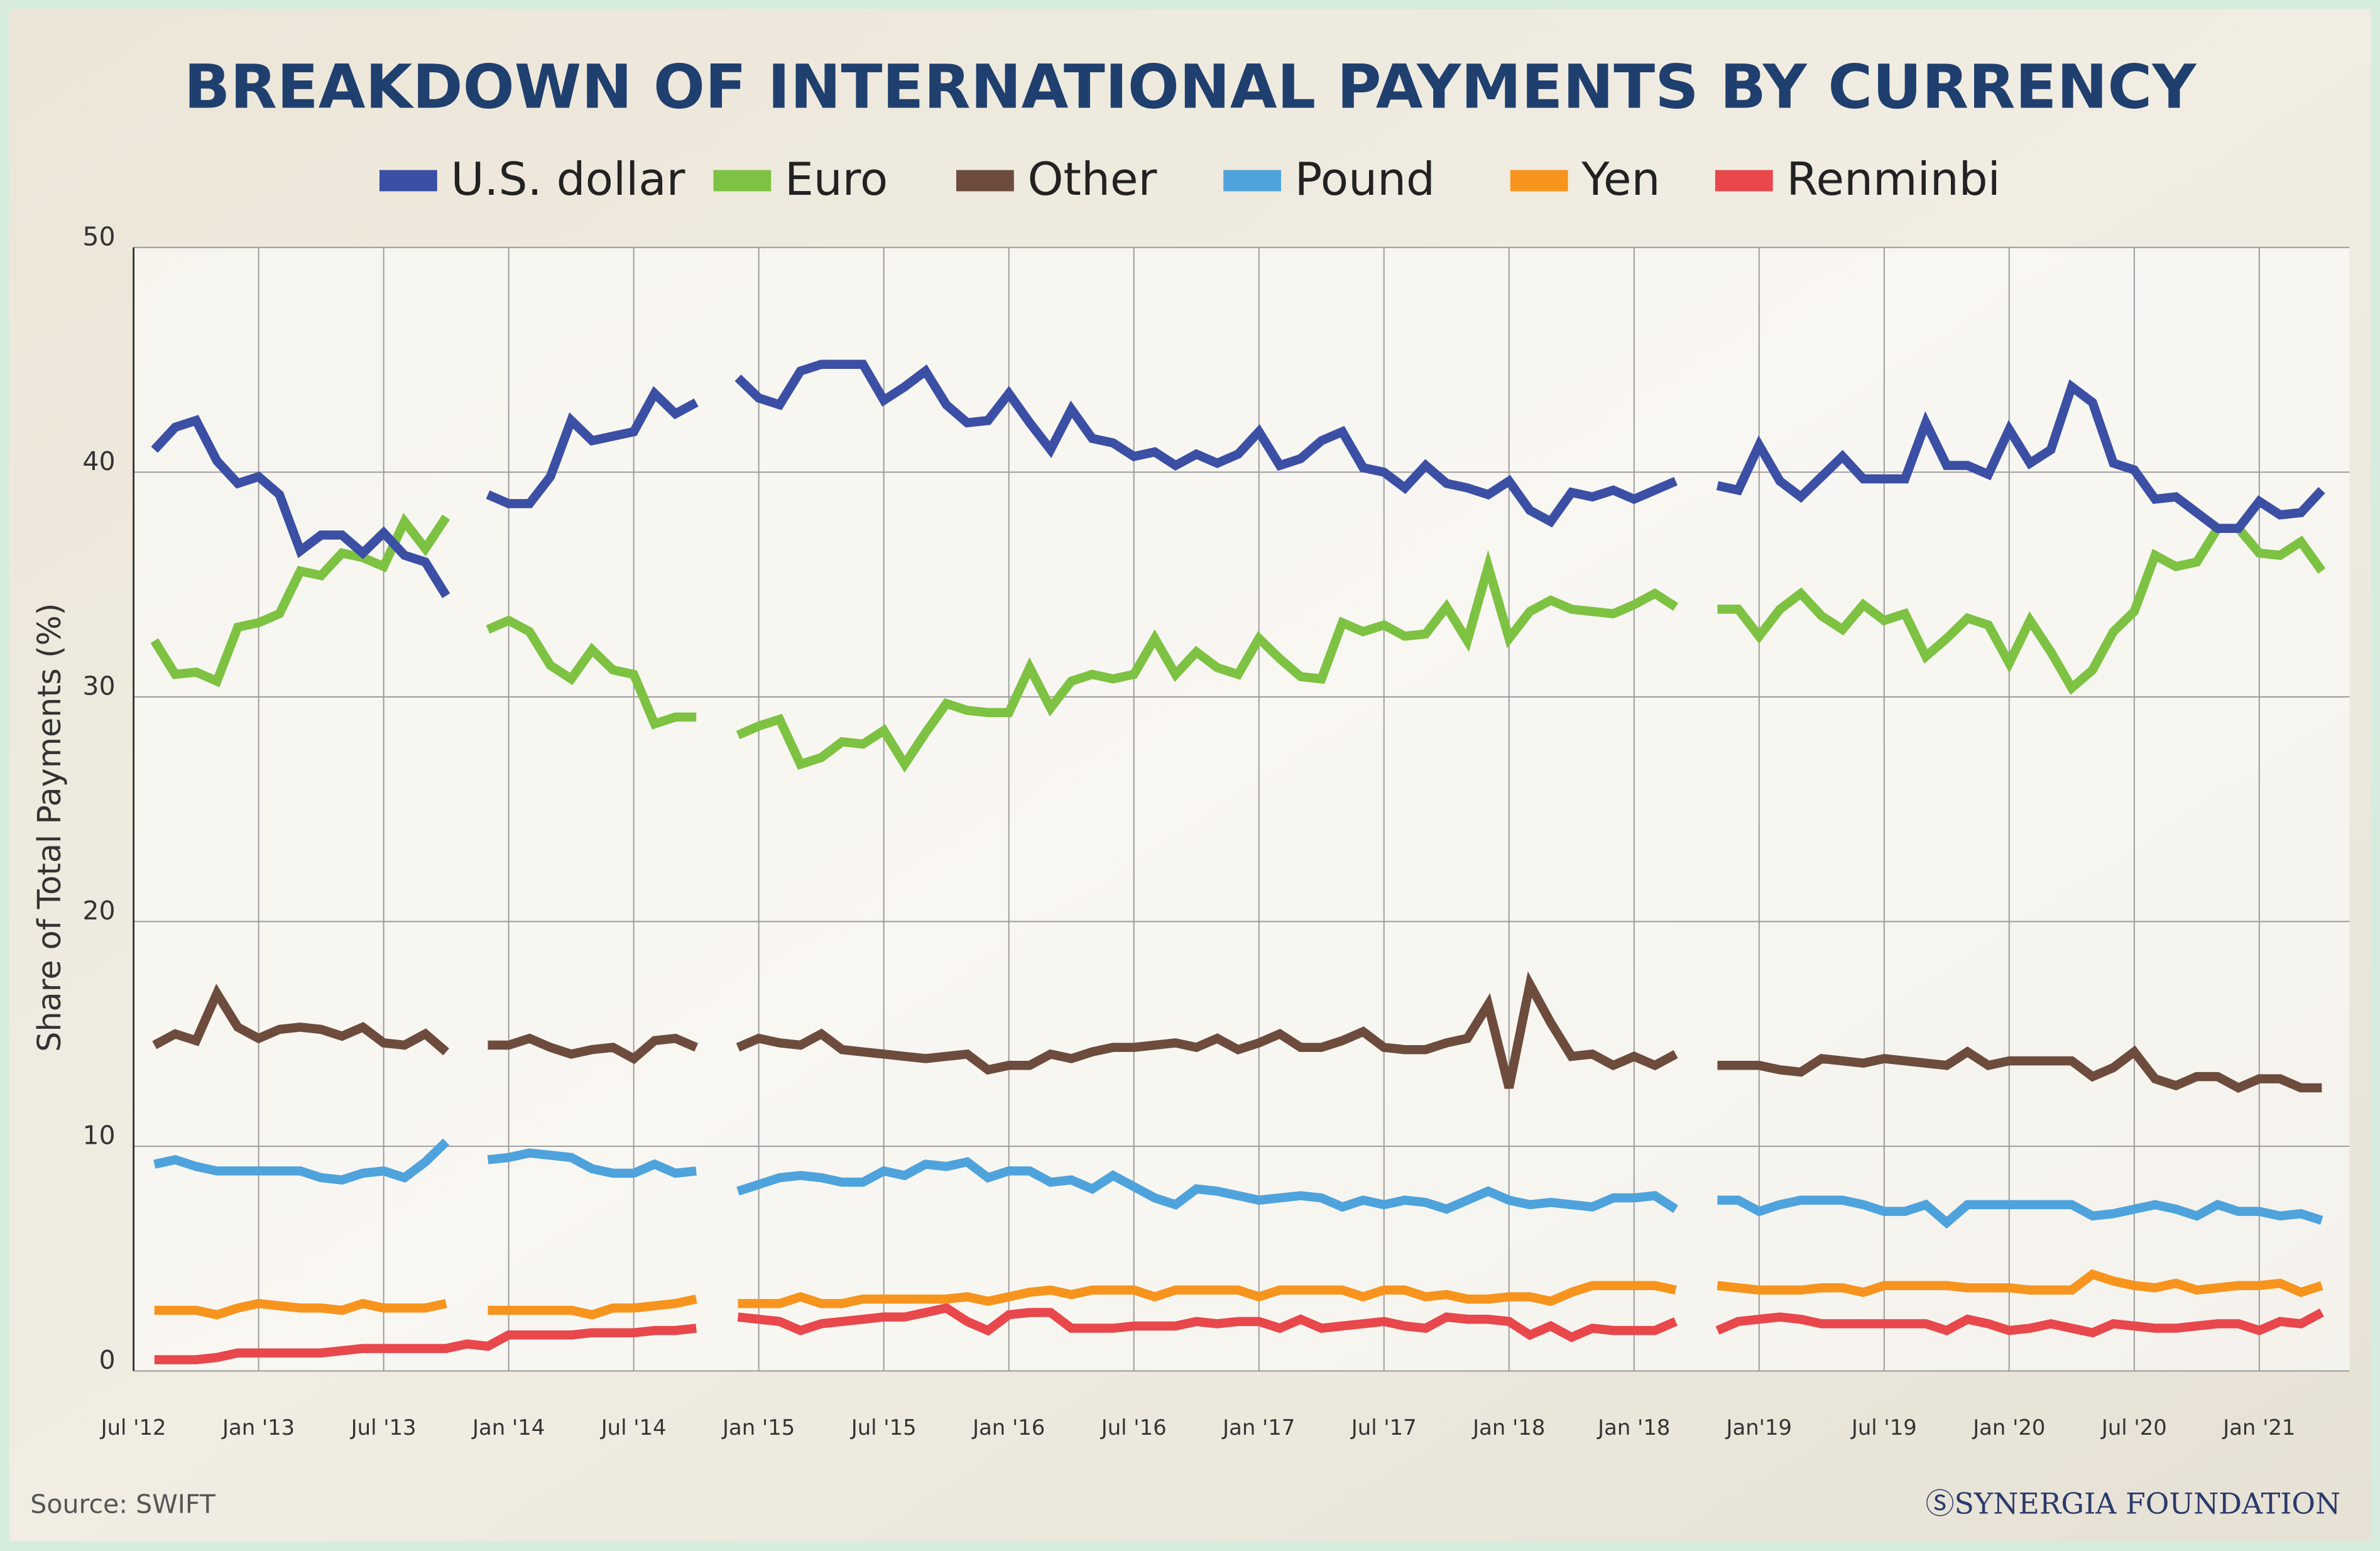  I want to click on y-tick-label: 40, so click(98, 461).